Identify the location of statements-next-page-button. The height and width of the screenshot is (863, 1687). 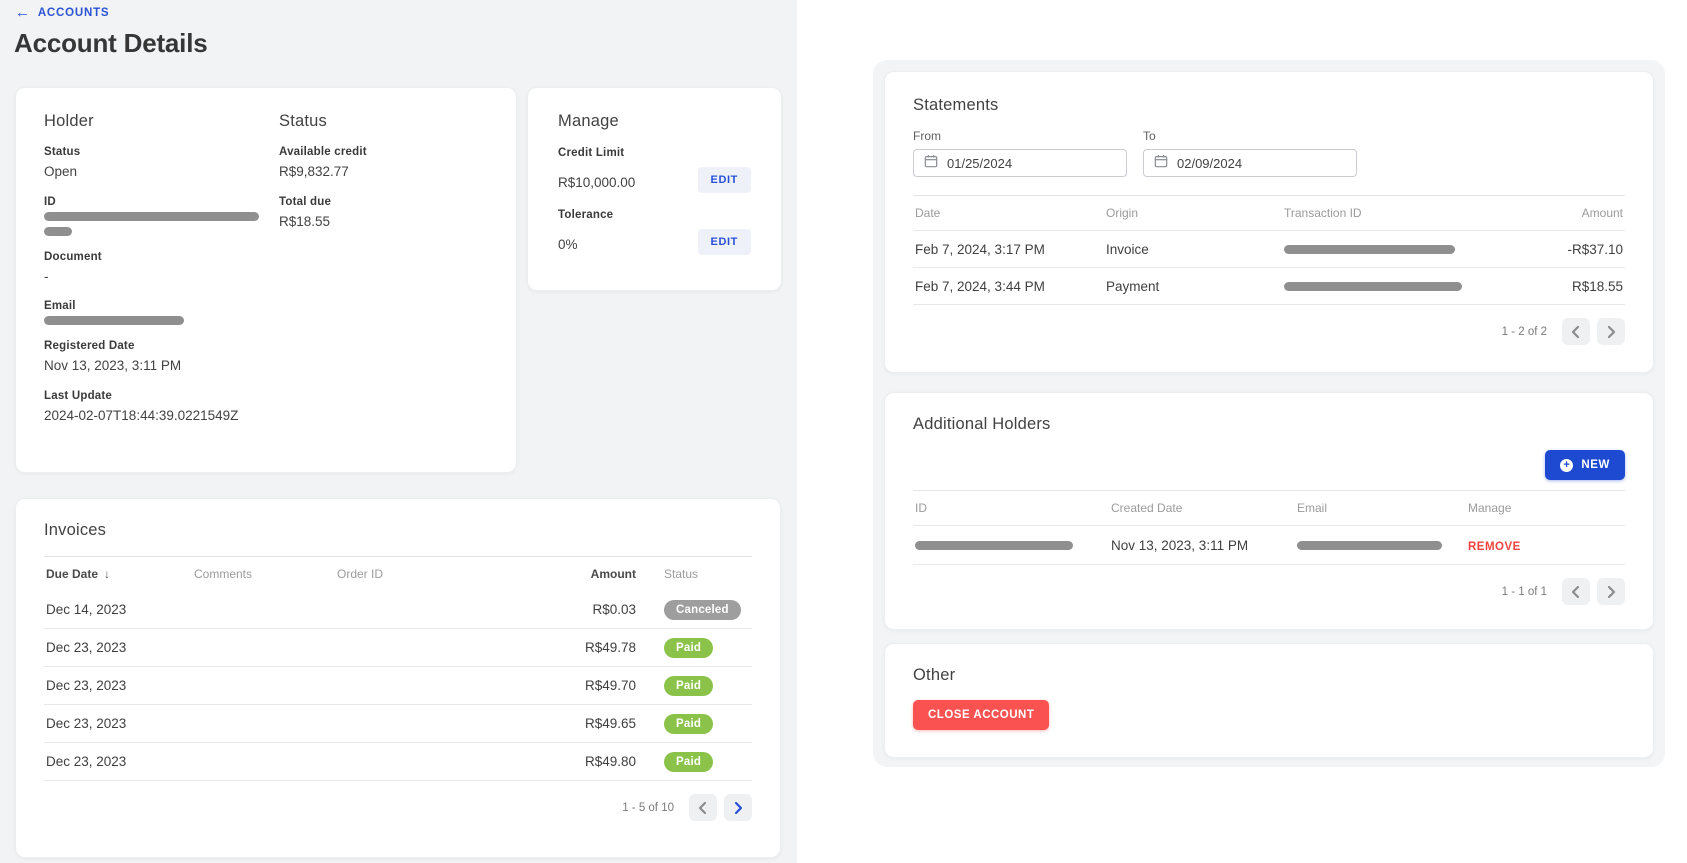
(1611, 331).